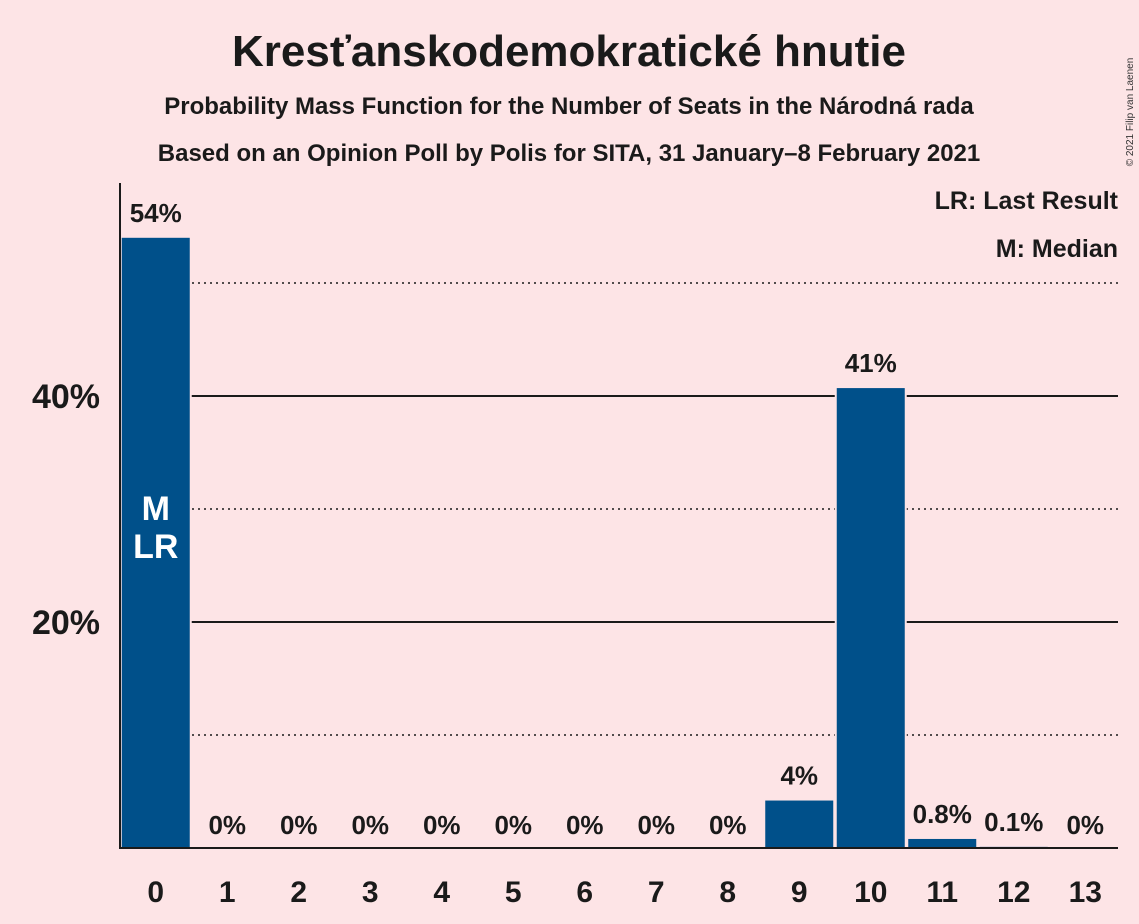 The height and width of the screenshot is (924, 1139). What do you see at coordinates (942, 814) in the screenshot?
I see `data-label-11: 0.8%` at bounding box center [942, 814].